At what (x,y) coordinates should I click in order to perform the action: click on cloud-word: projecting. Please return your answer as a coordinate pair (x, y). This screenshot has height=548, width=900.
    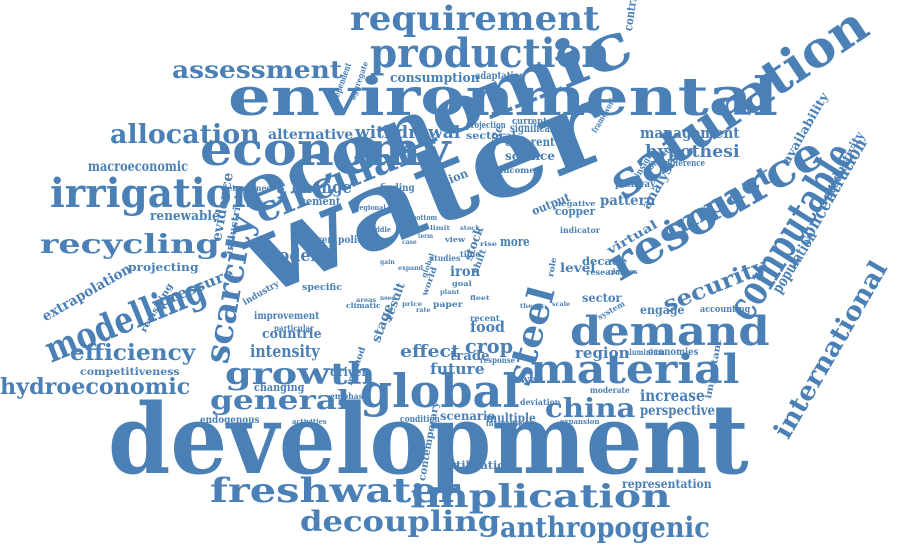
    Looking at the image, I should click on (163, 267).